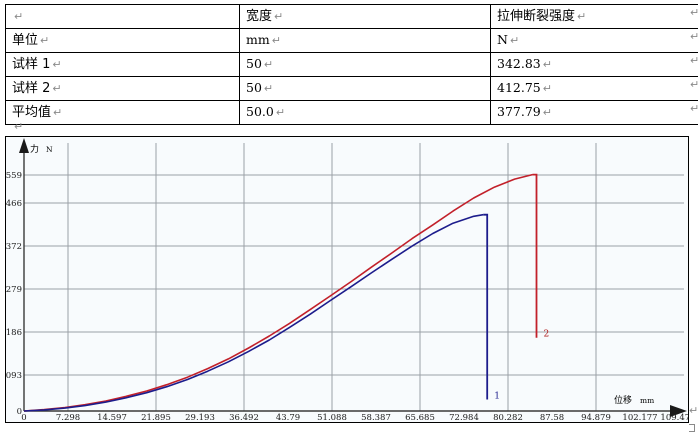 This screenshot has width=698, height=432. What do you see at coordinates (464, 417) in the screenshot?
I see `x-tick-label: 72.984` at bounding box center [464, 417].